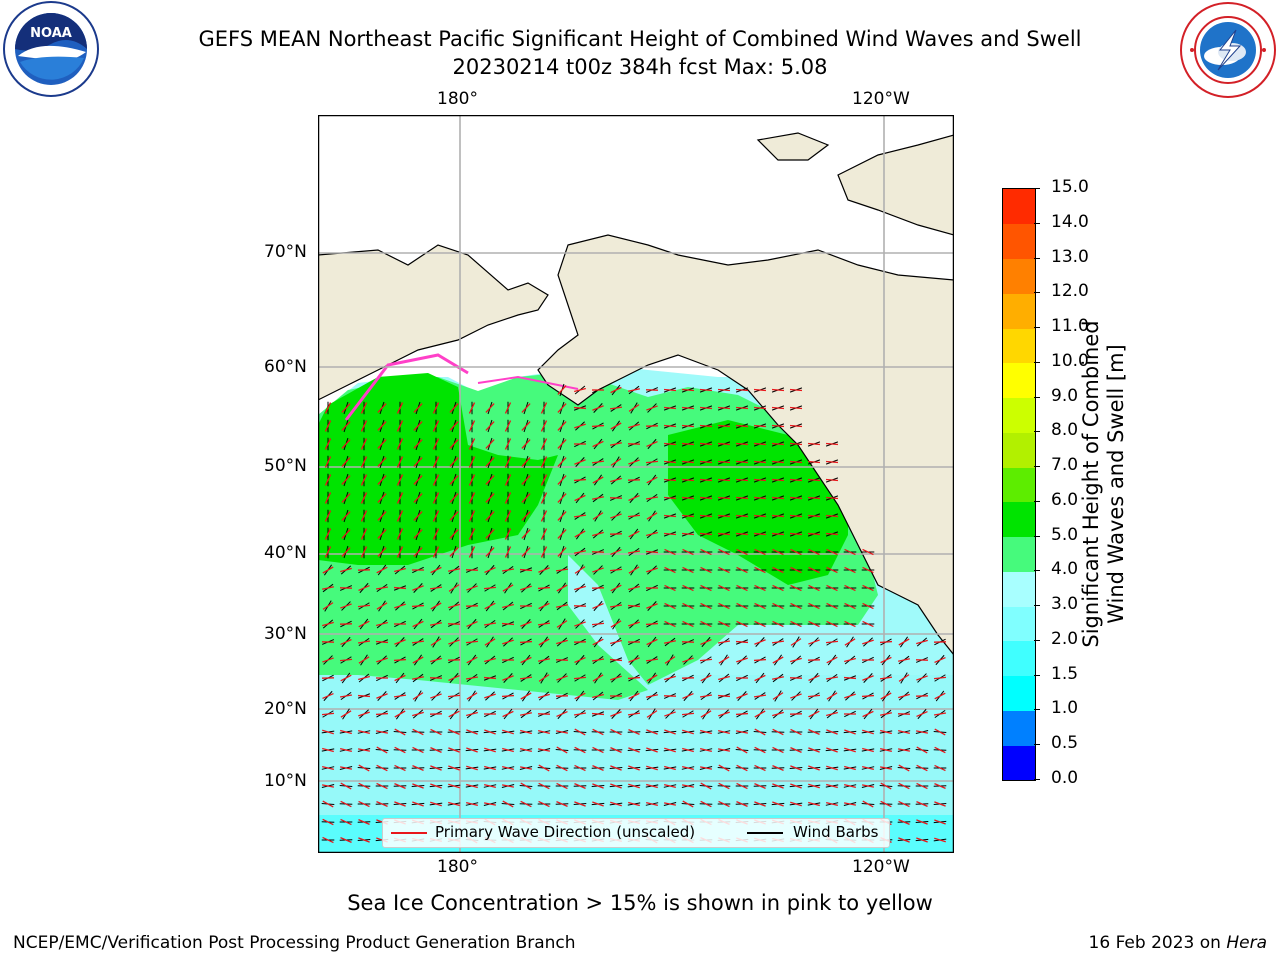  I want to click on colorbar-tick-label: 13.0, so click(1070, 256).